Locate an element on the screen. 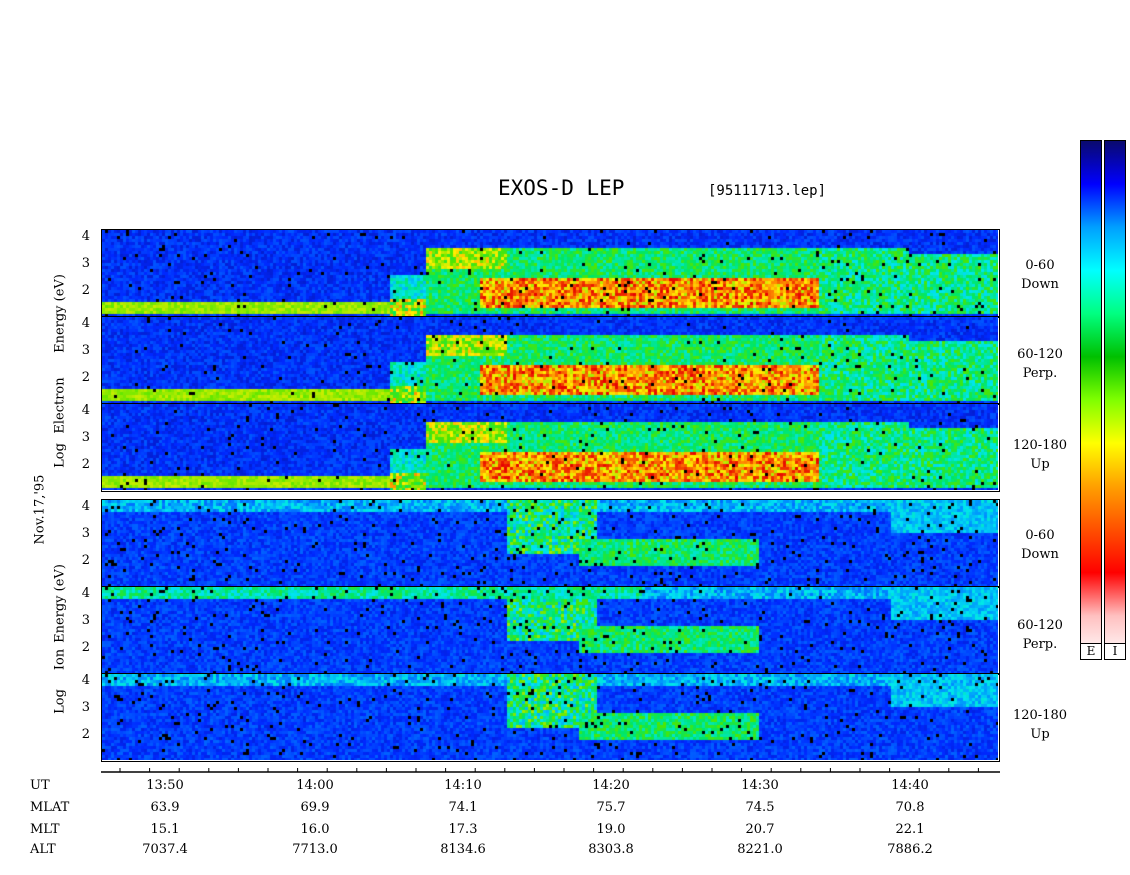  ion-perp-label: 60-120 Perp. is located at coordinates (1040, 635).